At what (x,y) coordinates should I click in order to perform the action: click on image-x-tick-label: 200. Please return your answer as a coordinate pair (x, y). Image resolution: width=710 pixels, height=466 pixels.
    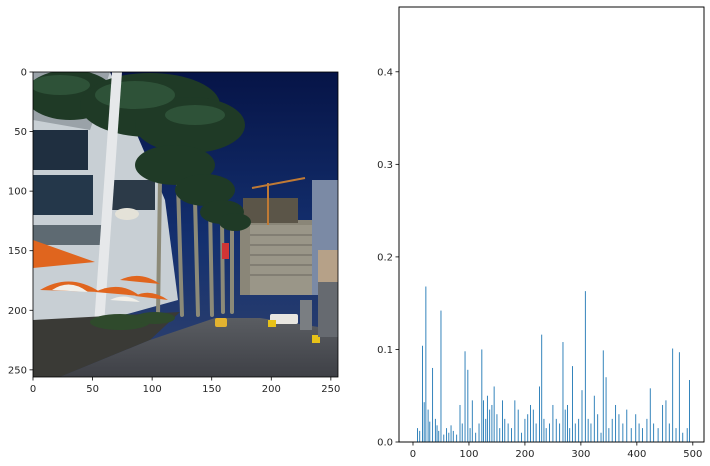
    Looking at the image, I should click on (271, 389).